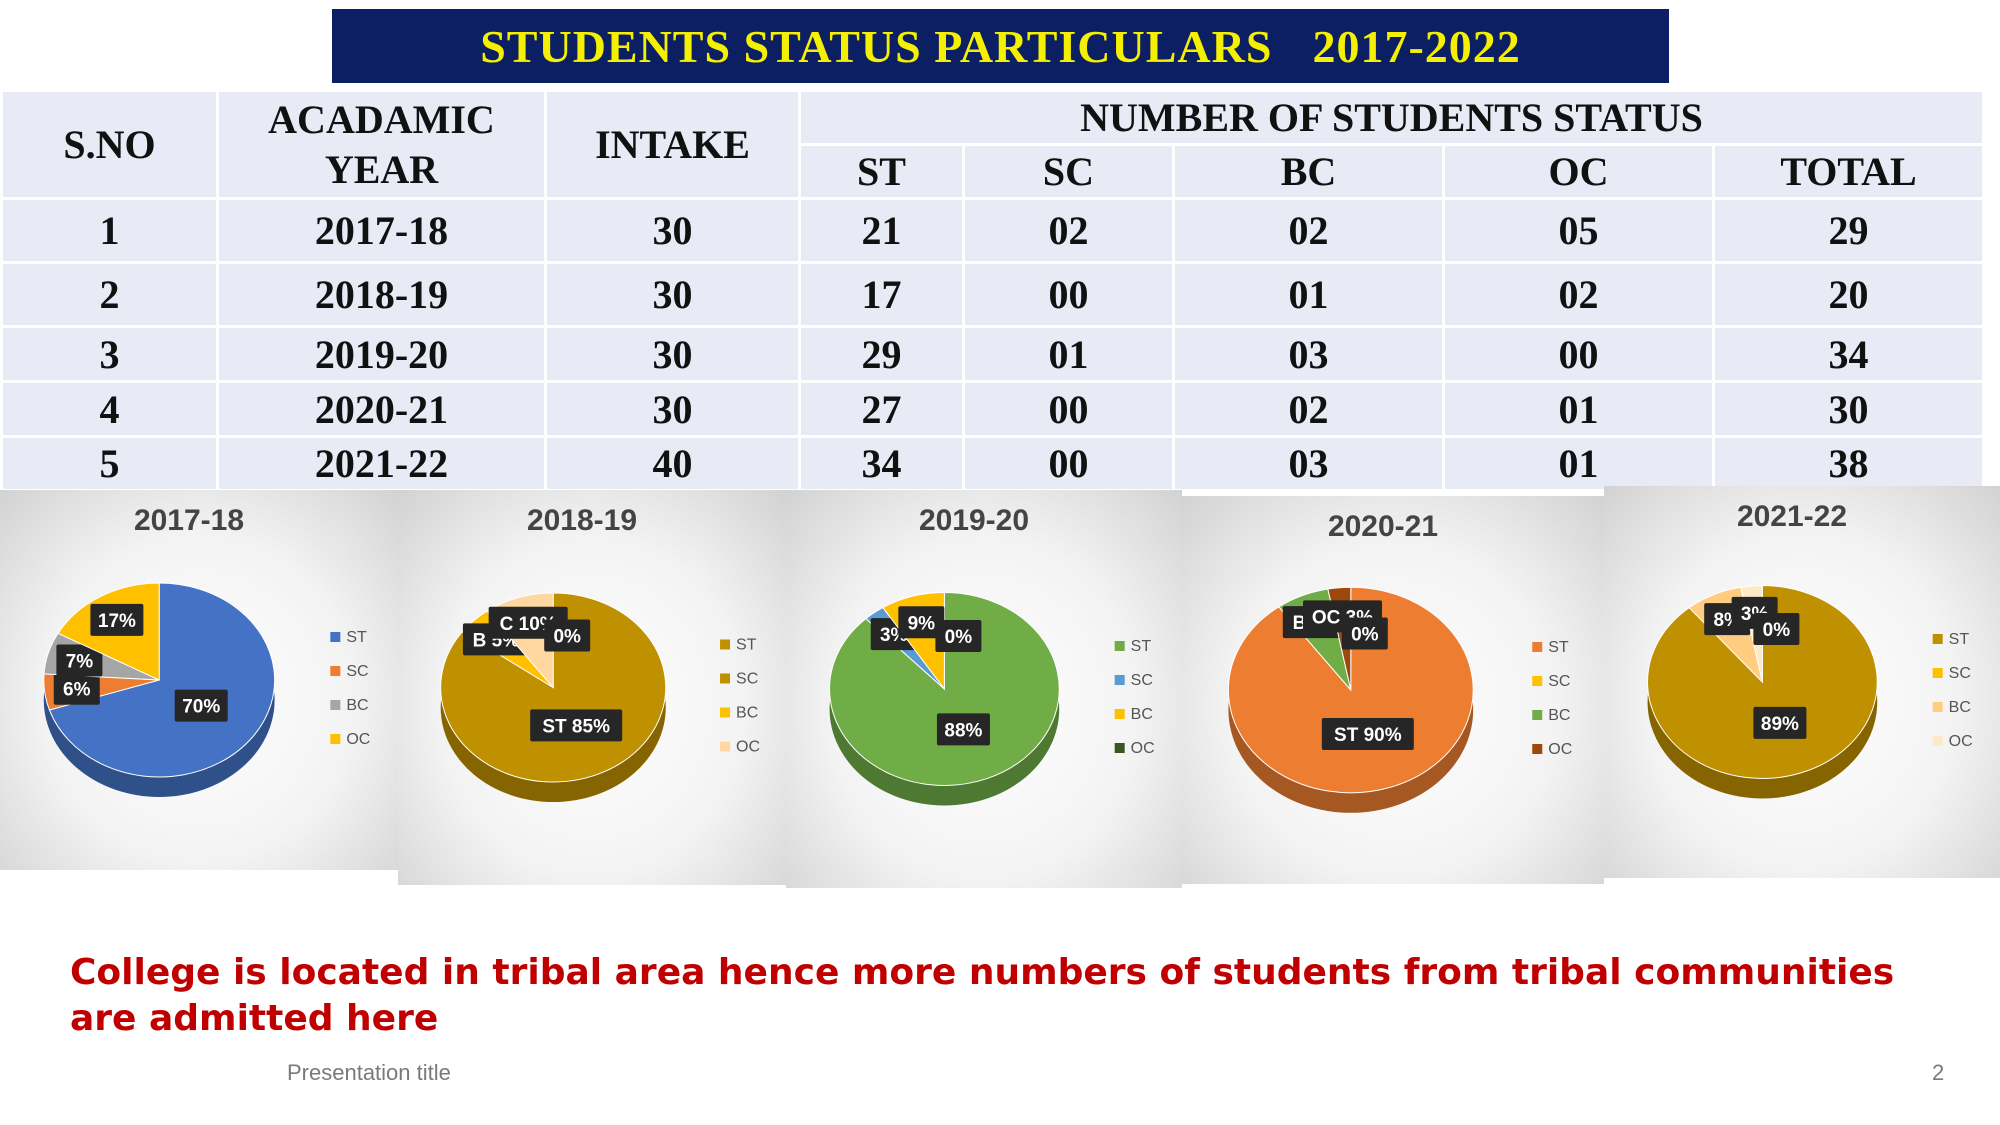  I want to click on header-number-of-students-status: NUMBER OF STUDENTS STATUS, so click(1391, 117).